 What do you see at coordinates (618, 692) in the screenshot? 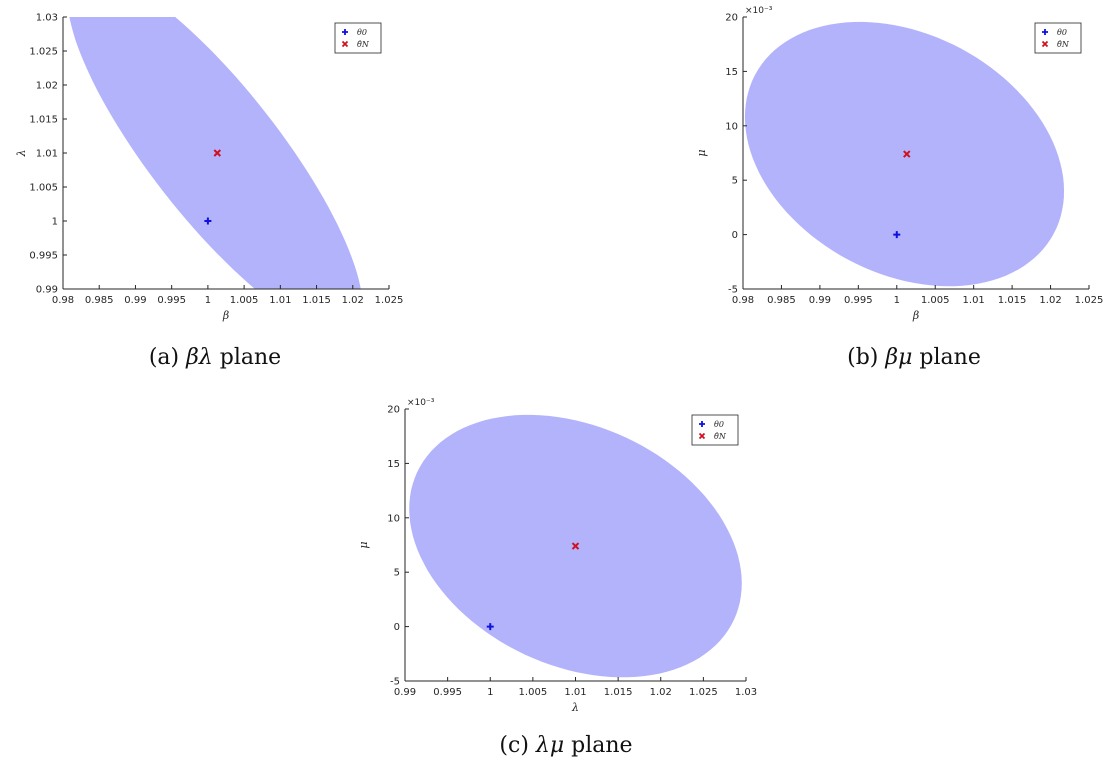
I see `panel-c-x-tick-label: 1.015` at bounding box center [618, 692].